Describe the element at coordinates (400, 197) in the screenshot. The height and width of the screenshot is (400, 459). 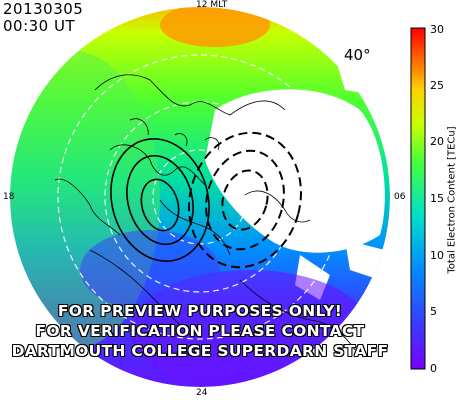
I see `mlt-label-right: 06` at that location.